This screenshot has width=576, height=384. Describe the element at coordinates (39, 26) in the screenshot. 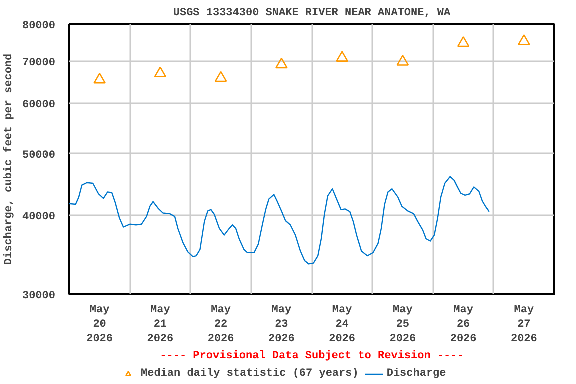

I see `y-tick-label: 80000` at that location.